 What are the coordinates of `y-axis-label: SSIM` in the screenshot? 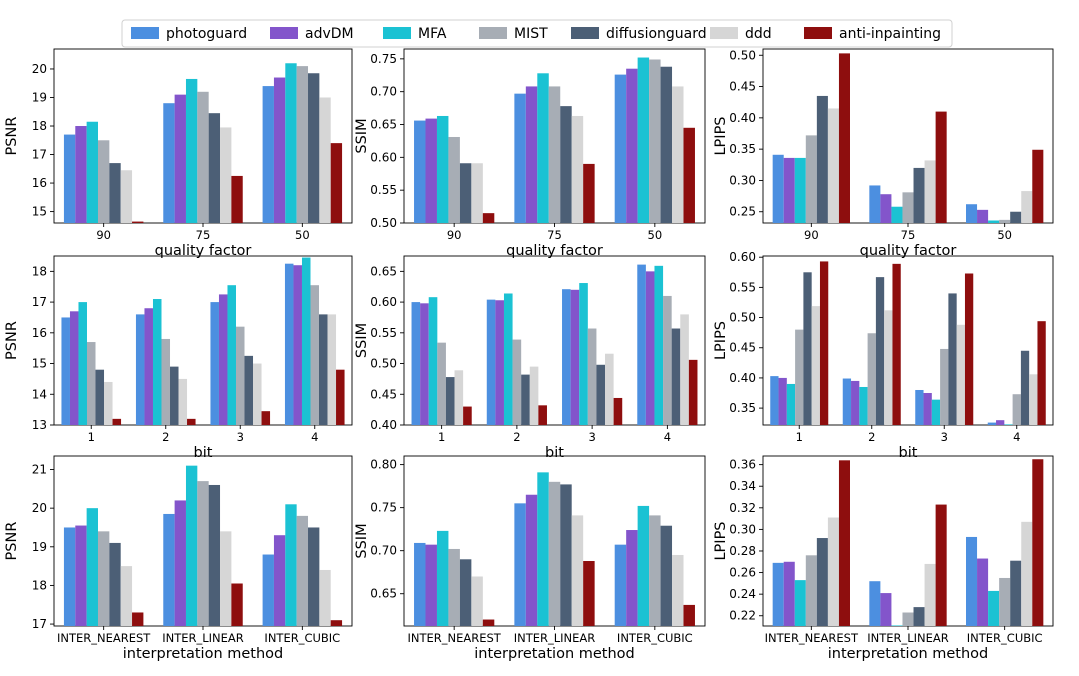 It's located at (362, 540).